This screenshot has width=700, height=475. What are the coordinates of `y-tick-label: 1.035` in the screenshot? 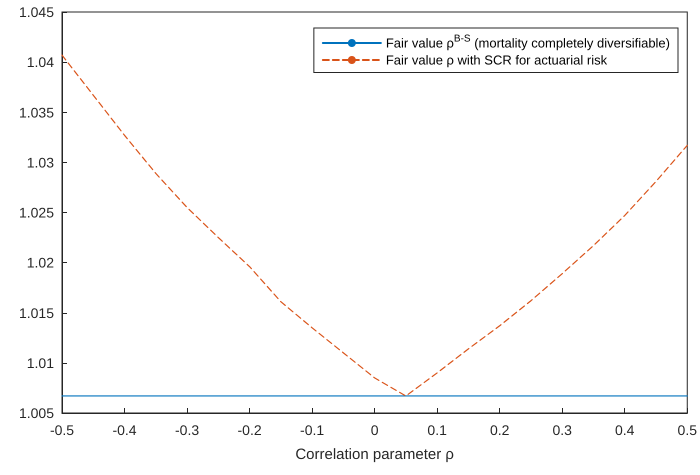 It's located at (36, 112).